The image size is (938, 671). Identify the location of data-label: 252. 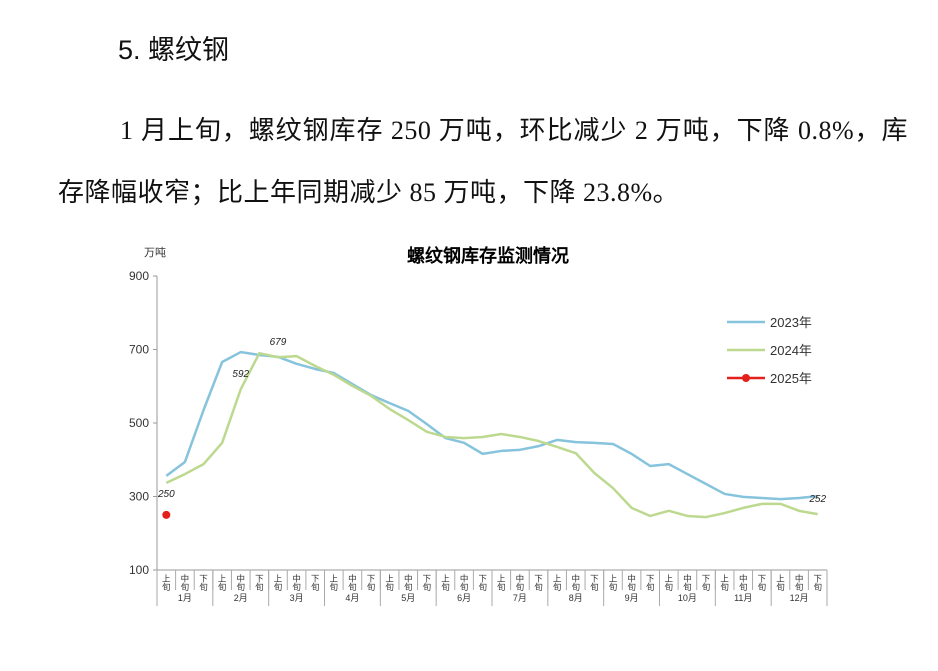
(817, 499).